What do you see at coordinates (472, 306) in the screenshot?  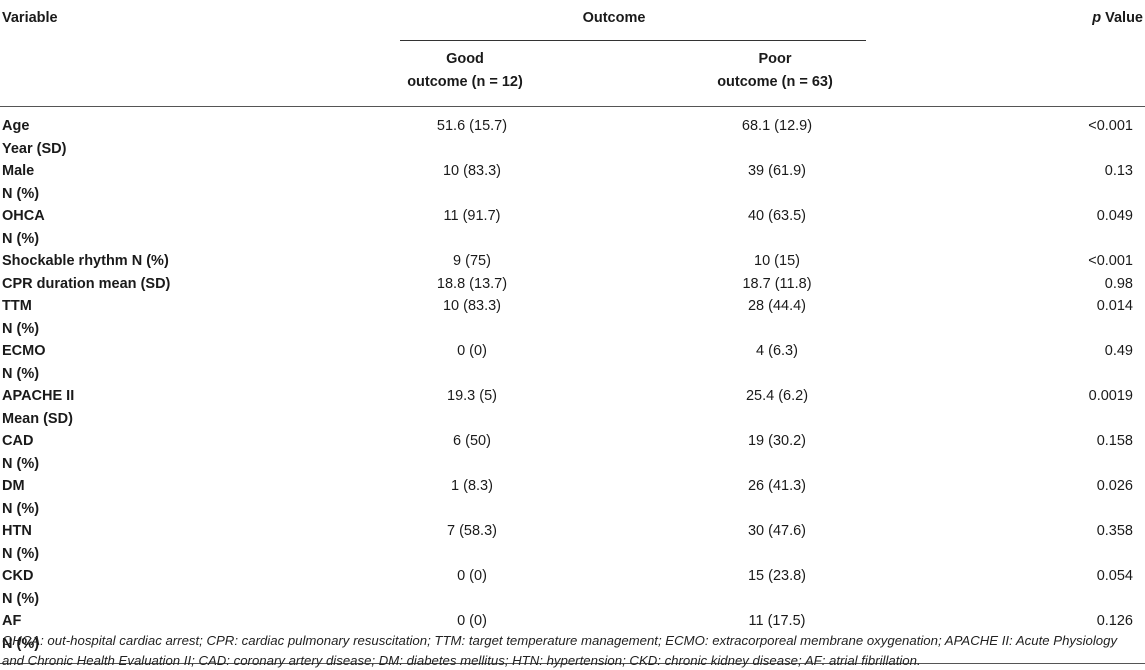 I see `good-outcome-value: 10 (83.3)` at bounding box center [472, 306].